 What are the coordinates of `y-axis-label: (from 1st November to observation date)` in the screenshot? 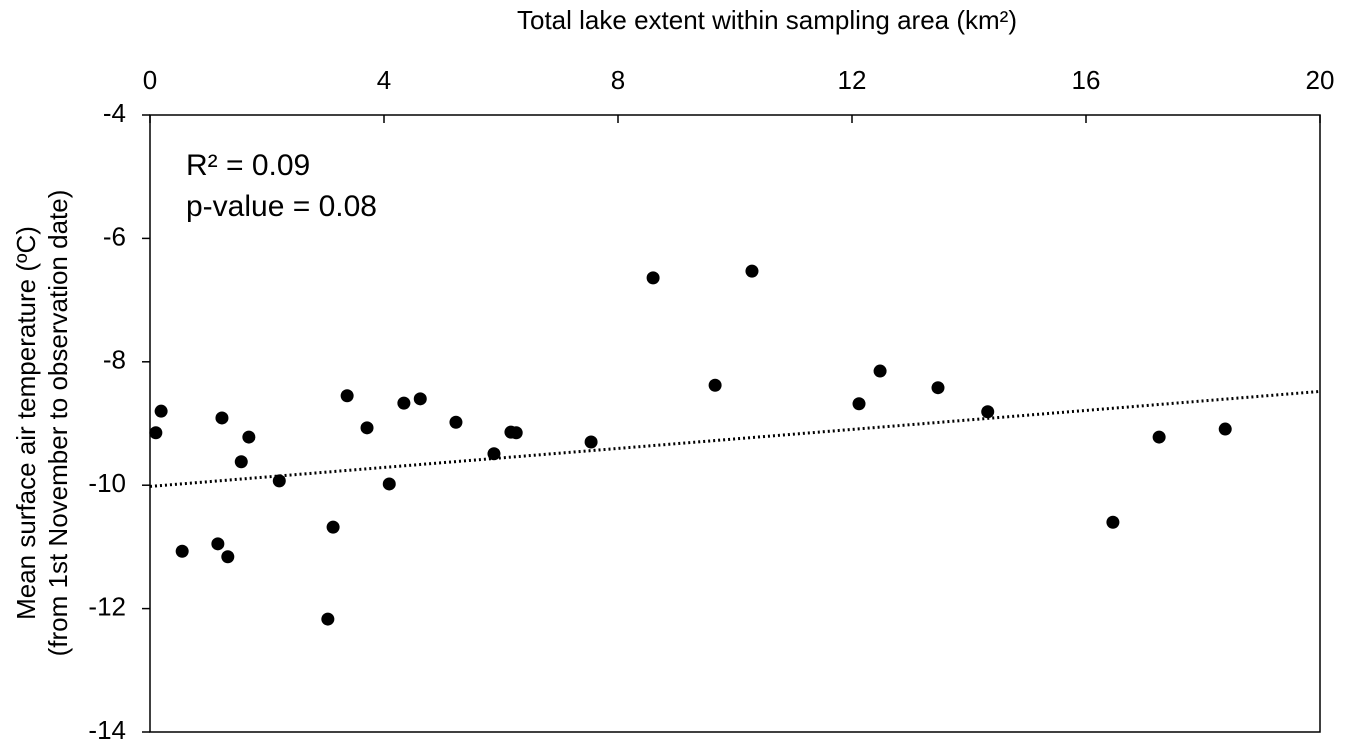 It's located at (58, 423).